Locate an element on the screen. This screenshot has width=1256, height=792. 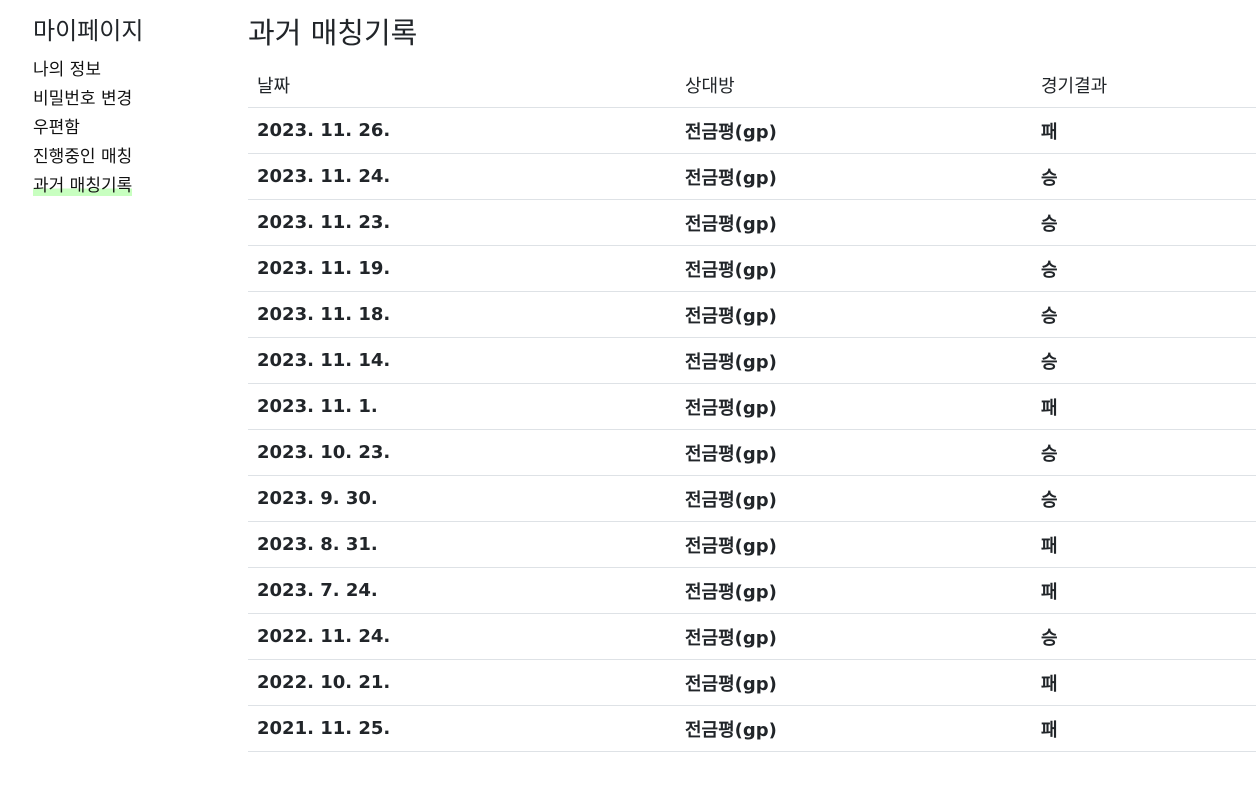
date-cell: 2023. 9. 30. is located at coordinates (462, 498).